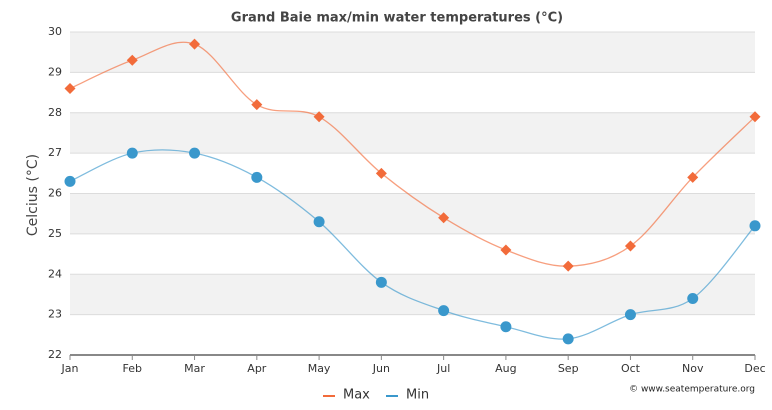 The height and width of the screenshot is (410, 772). Describe the element at coordinates (33, 195) in the screenshot. I see `y-axis-label: Celcius (°C)` at that location.